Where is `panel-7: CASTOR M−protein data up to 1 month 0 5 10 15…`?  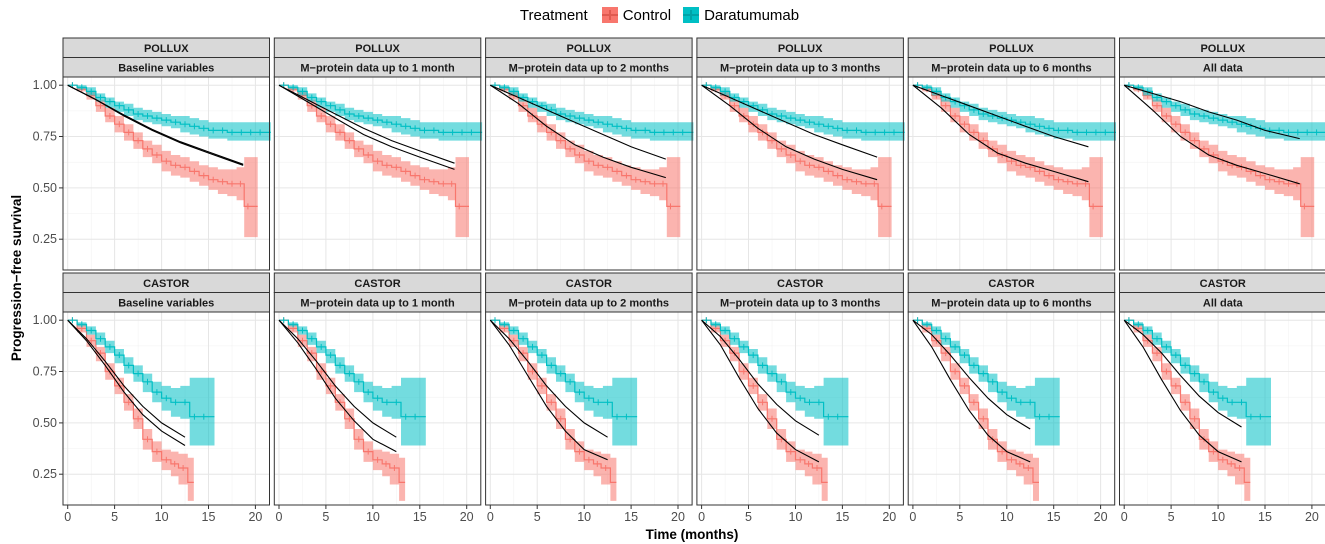
panel-7: CASTOR M−protein data up to 1 month 0 5 10 15… is located at coordinates (377, 398).